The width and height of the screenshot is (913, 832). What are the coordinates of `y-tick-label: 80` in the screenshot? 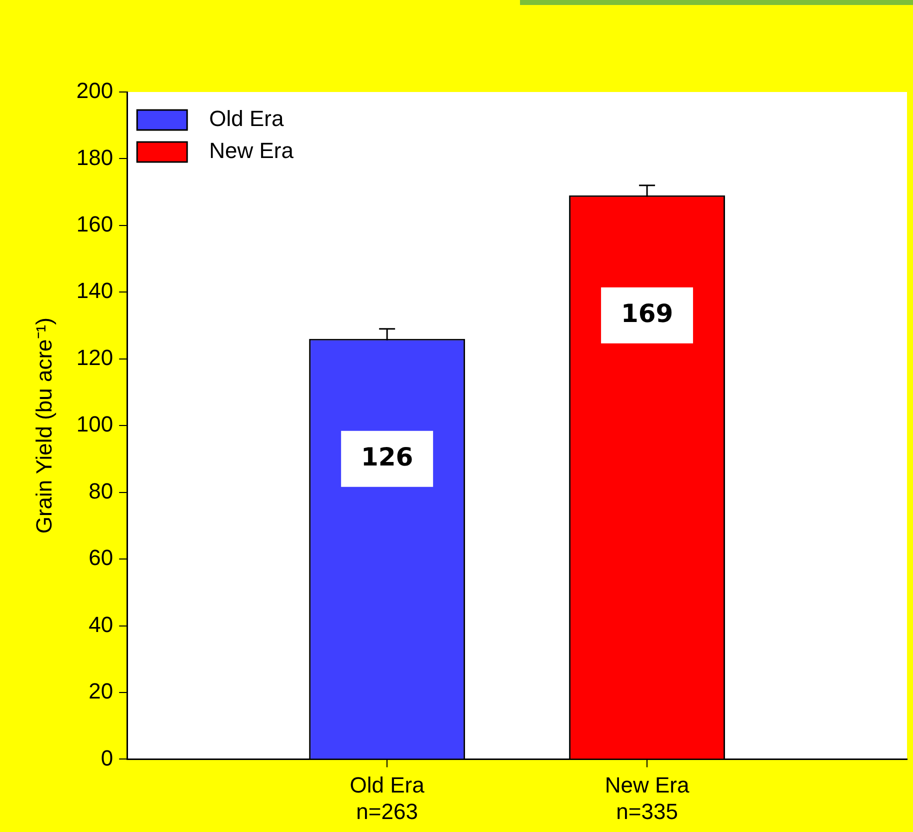 It's located at (101, 491).